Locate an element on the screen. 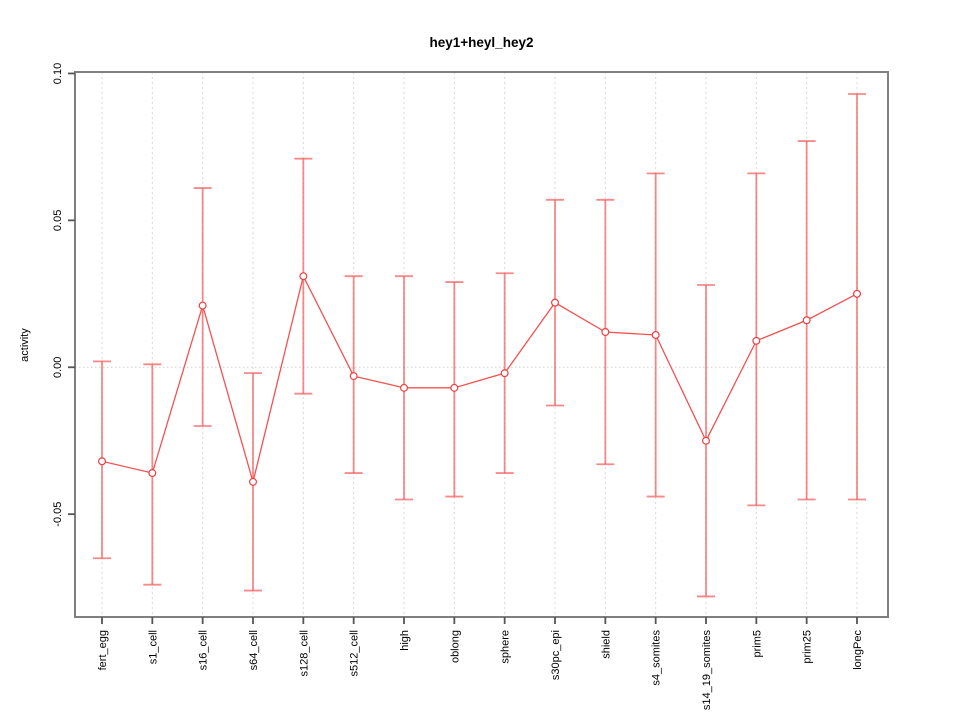 The width and height of the screenshot is (960, 720). x-tick-label: s4_somites is located at coordinates (657, 658).